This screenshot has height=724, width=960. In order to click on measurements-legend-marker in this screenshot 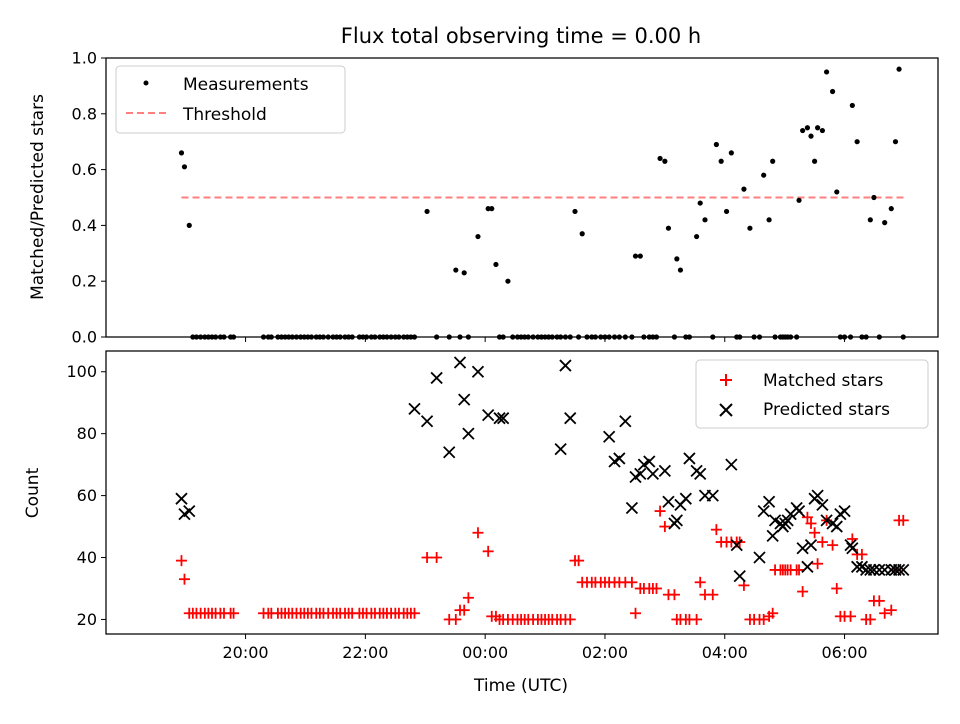, I will do `click(146, 83)`.